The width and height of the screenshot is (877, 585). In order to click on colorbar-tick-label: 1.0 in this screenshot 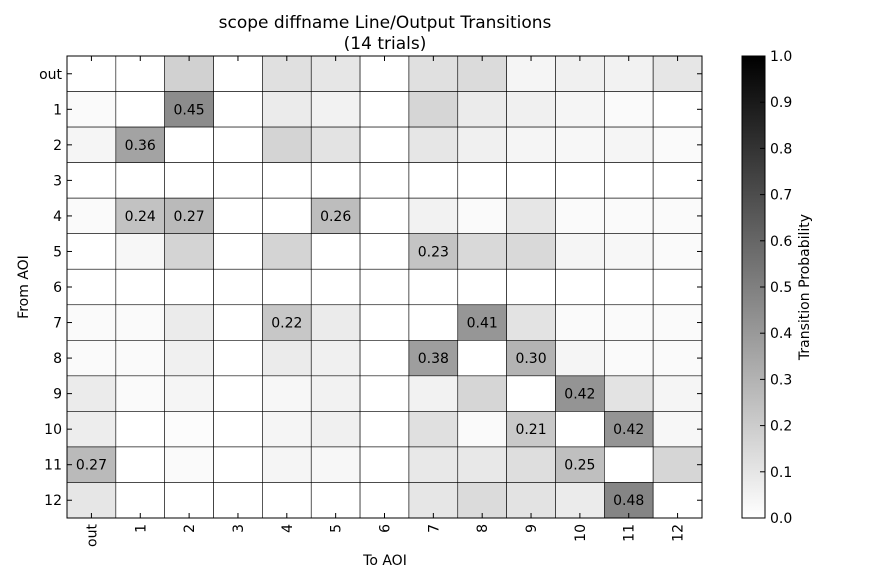, I will do `click(781, 57)`.